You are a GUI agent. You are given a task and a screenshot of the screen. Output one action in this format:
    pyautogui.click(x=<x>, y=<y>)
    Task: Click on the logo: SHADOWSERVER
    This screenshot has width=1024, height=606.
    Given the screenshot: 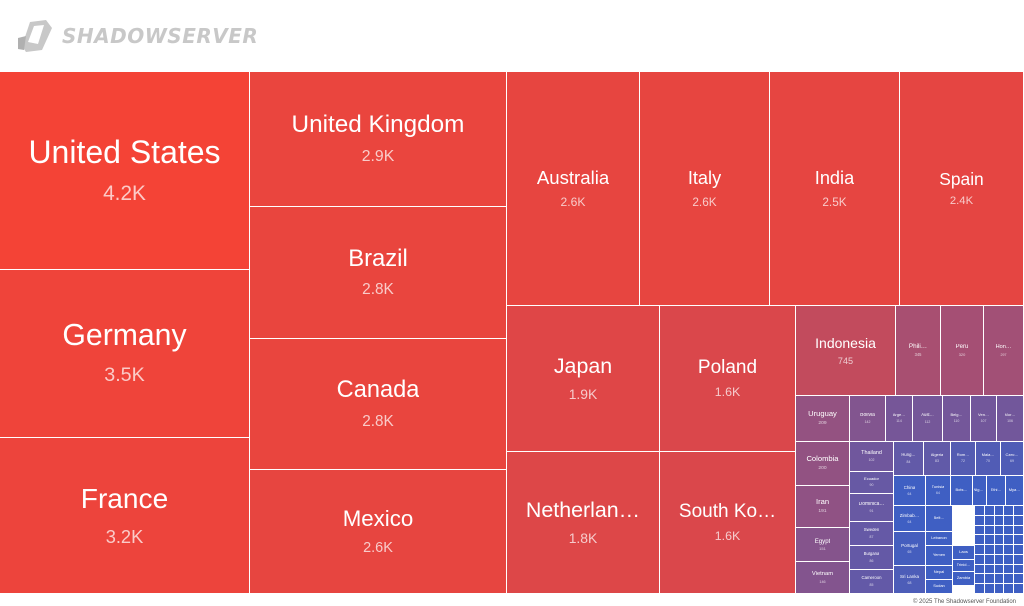 What is the action you would take?
    pyautogui.click(x=137, y=36)
    